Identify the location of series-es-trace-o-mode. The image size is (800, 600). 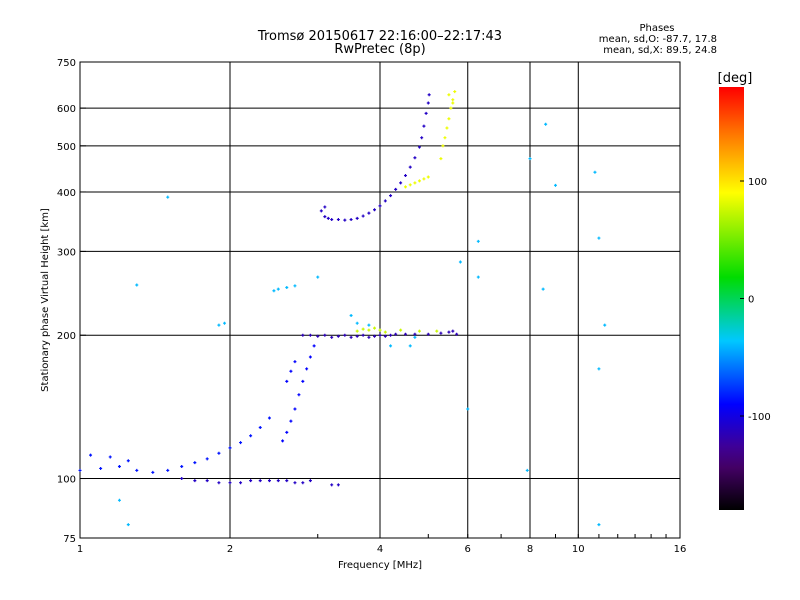
(380, 334).